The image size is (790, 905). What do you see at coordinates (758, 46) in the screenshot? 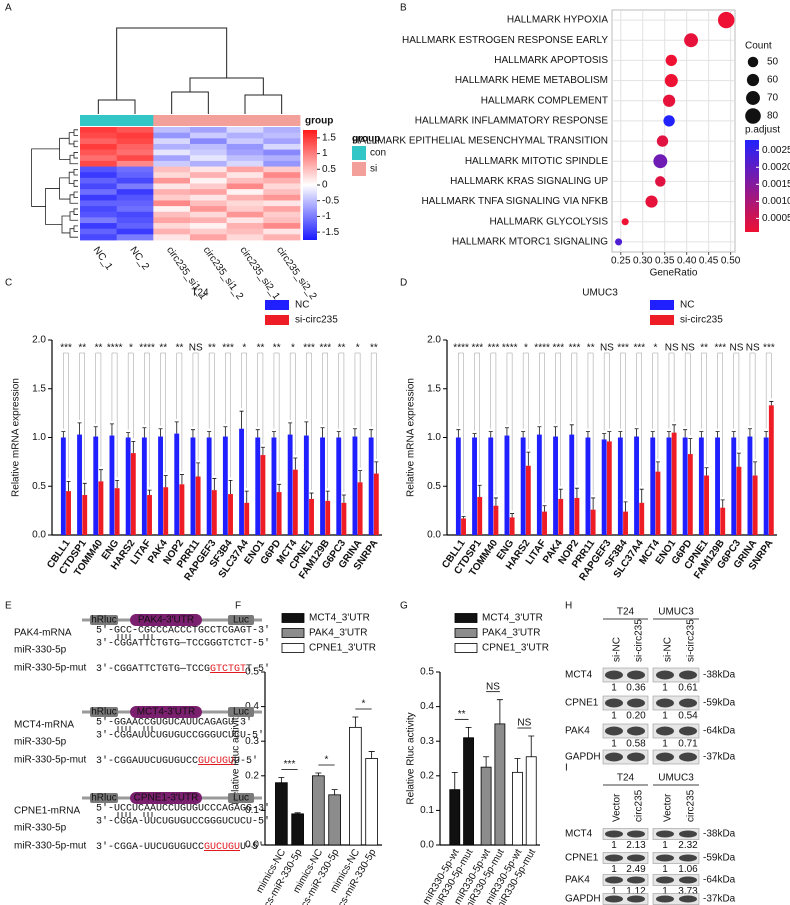
I see `legend-title: Count` at bounding box center [758, 46].